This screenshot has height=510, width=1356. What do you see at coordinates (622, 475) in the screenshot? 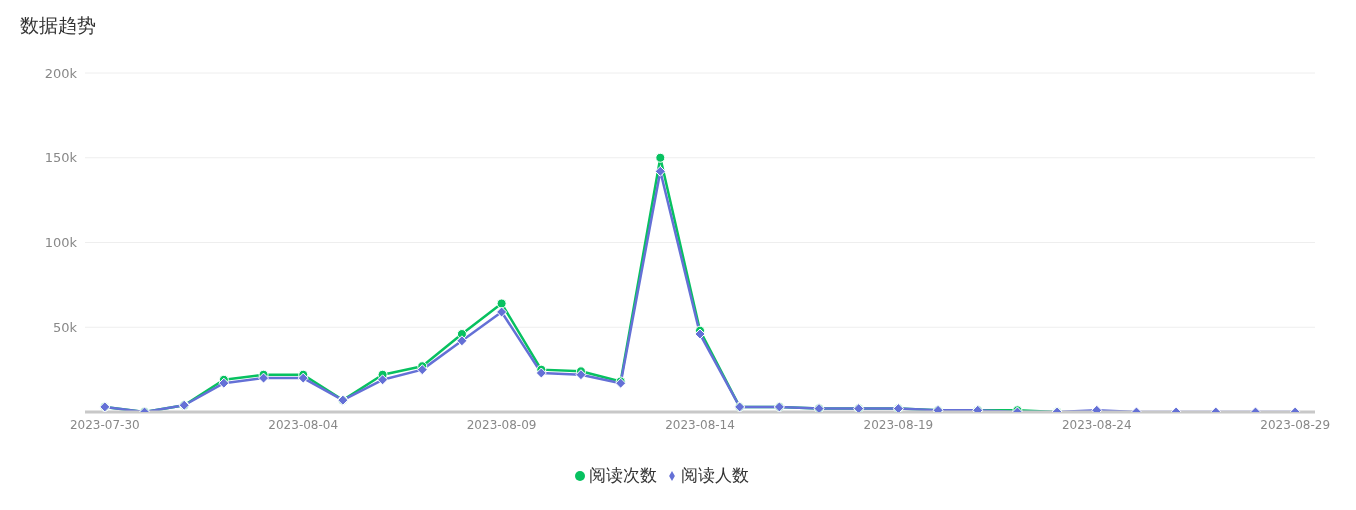
I see `legend-label: 阅读次数` at bounding box center [622, 475].